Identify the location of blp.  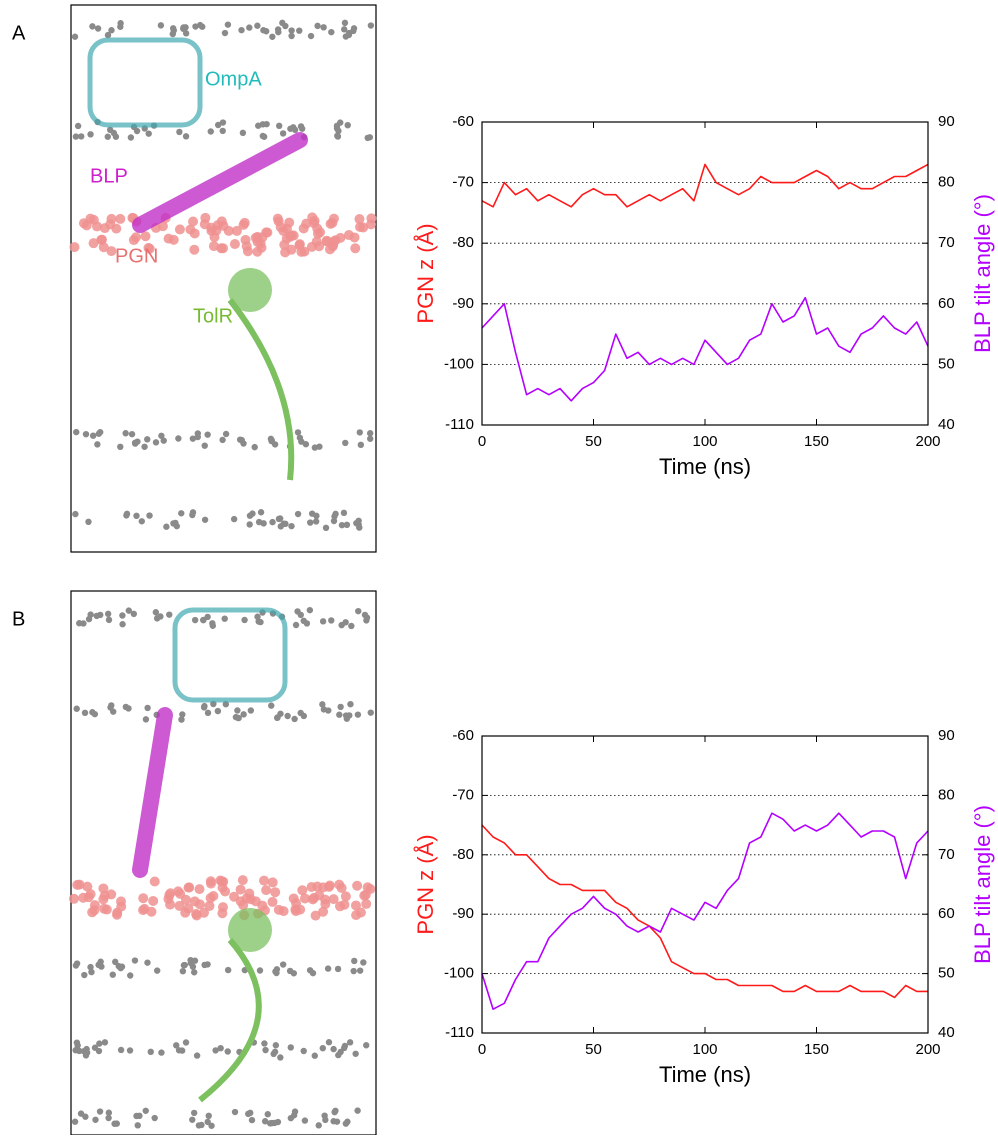
(152, 792).